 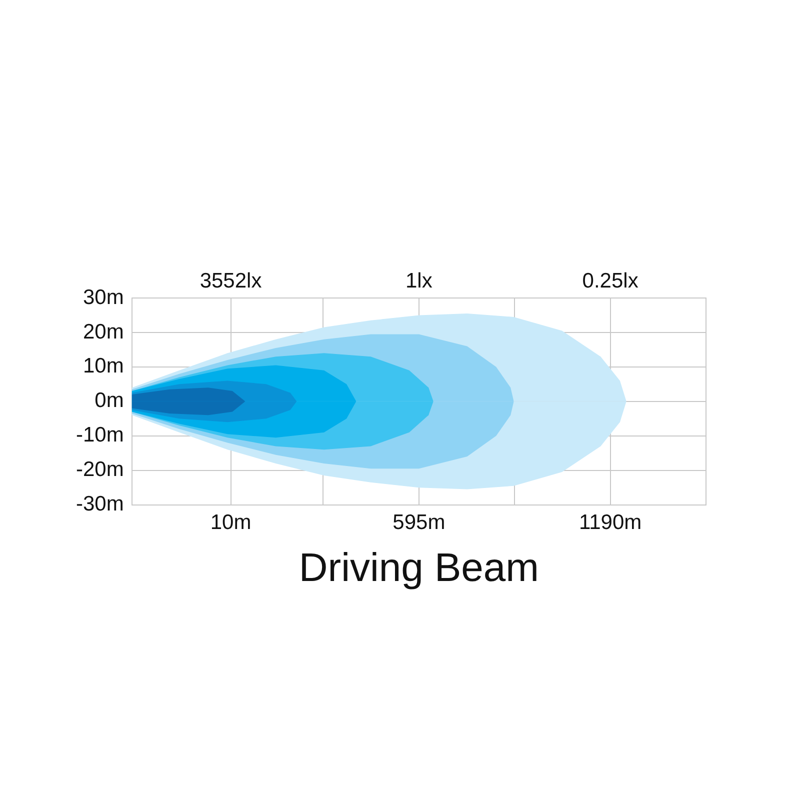 What do you see at coordinates (419, 280) in the screenshot?
I see `text: 1lx` at bounding box center [419, 280].